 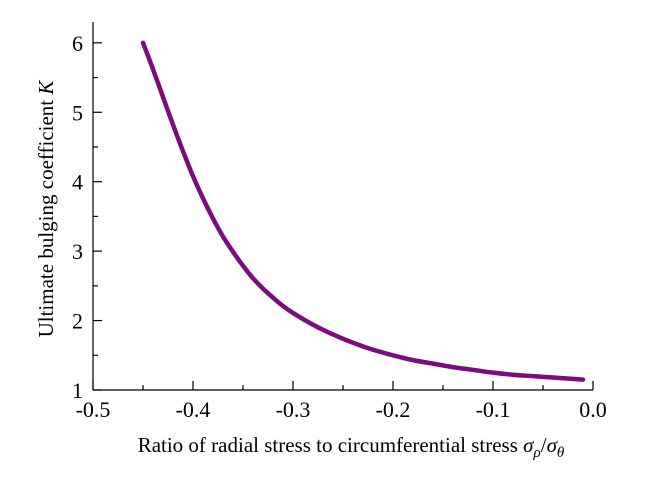 What do you see at coordinates (561, 453) in the screenshot?
I see `x-axis-theta-subscript: θ` at bounding box center [561, 453].